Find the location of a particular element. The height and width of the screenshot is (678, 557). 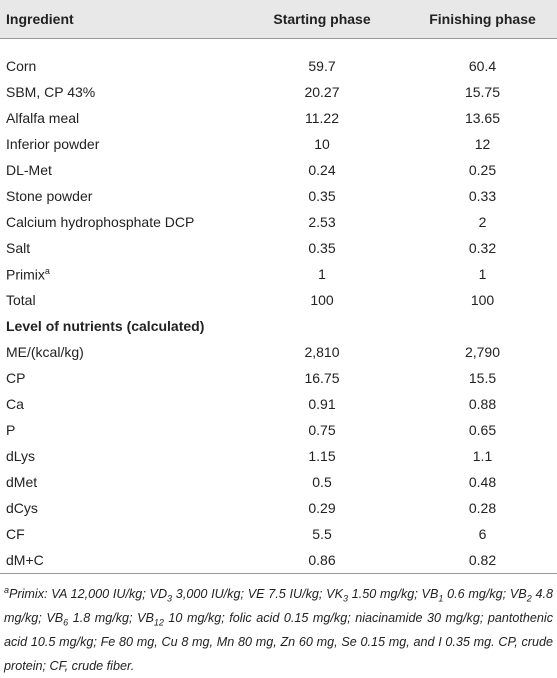

footnote-text: 4.8 mg/kg; VB is located at coordinates (278, 606).